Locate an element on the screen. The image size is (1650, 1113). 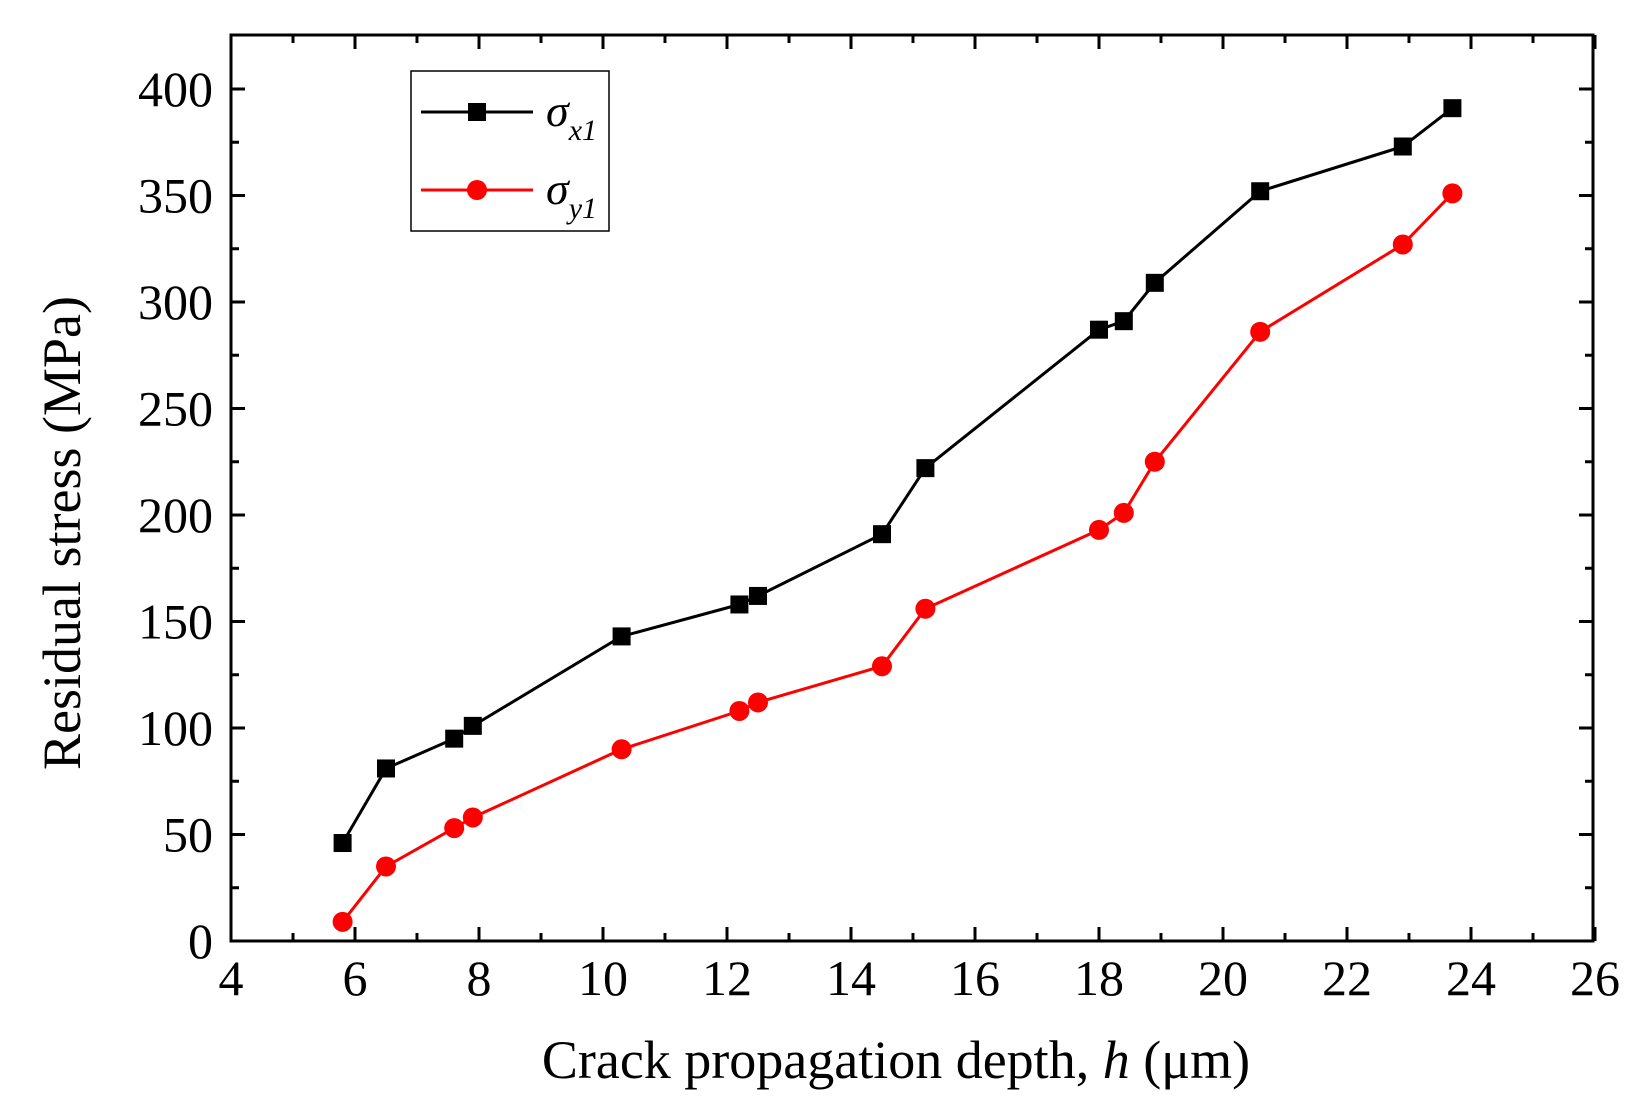
x-tick-label: 6 is located at coordinates (355, 978).